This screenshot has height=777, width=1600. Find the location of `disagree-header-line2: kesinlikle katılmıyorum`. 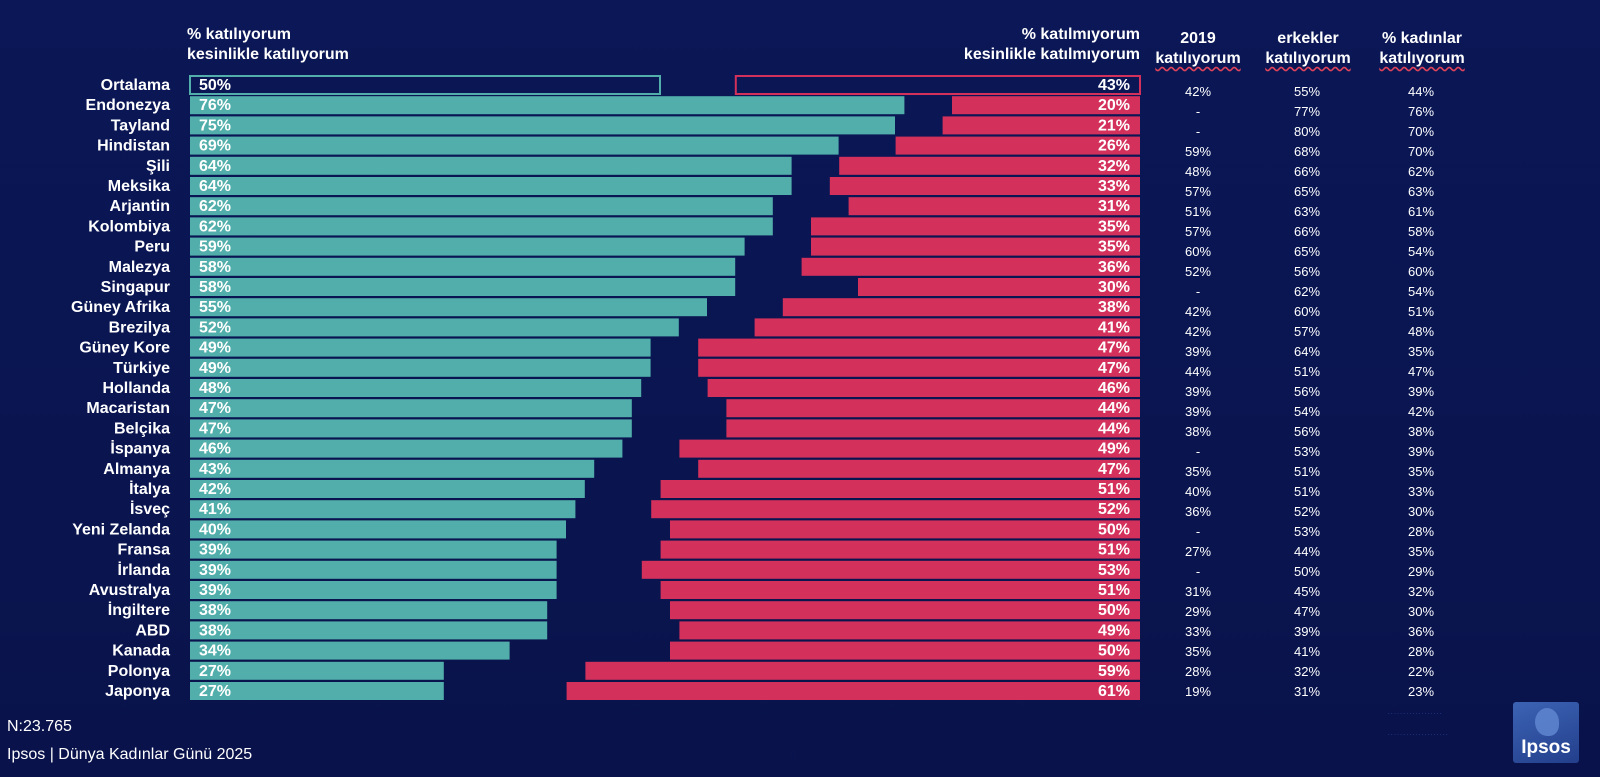

disagree-header-line2: kesinlikle katılmıyorum is located at coordinates (1051, 54).